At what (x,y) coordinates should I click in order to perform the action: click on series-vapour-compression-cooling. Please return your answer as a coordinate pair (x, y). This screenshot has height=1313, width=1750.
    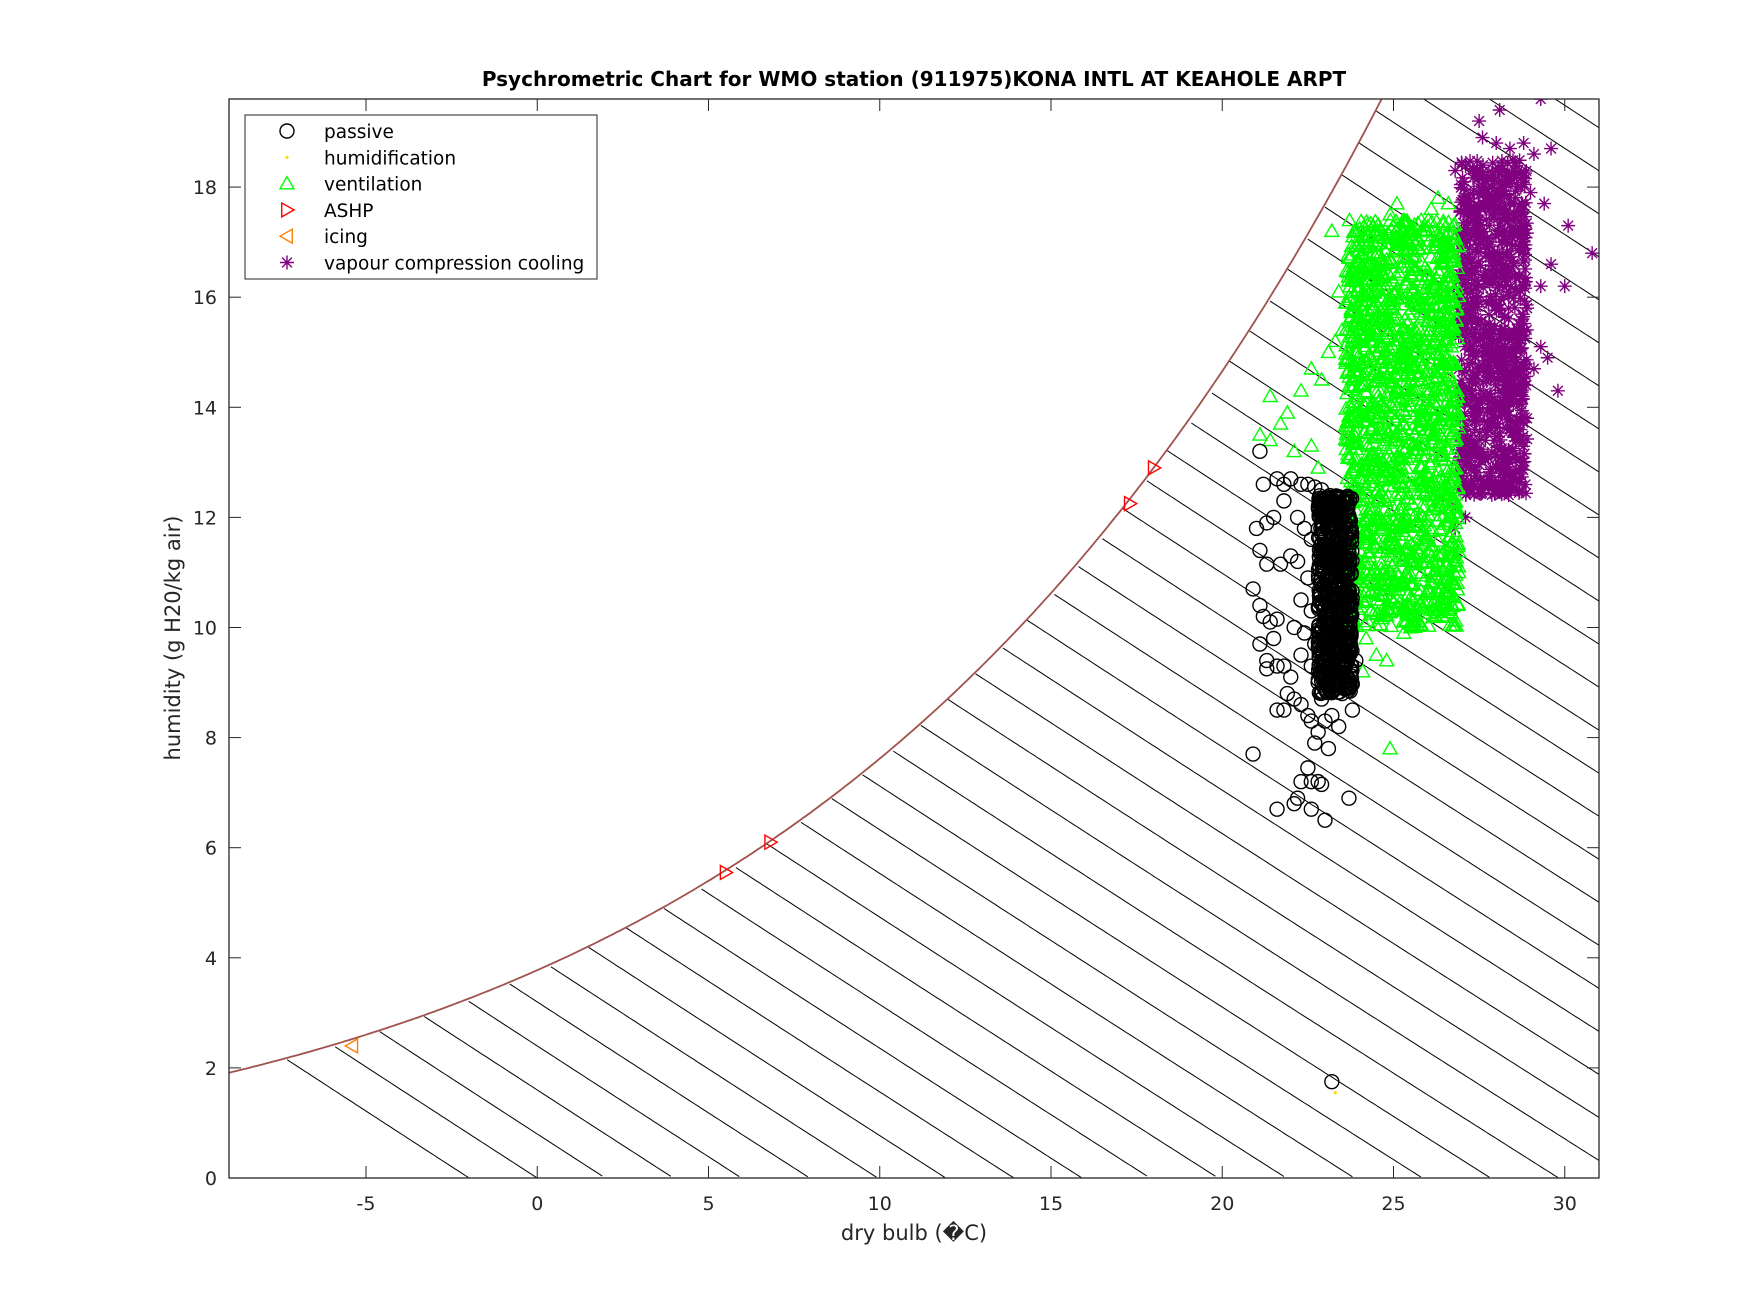
    Looking at the image, I should click on (1523, 317).